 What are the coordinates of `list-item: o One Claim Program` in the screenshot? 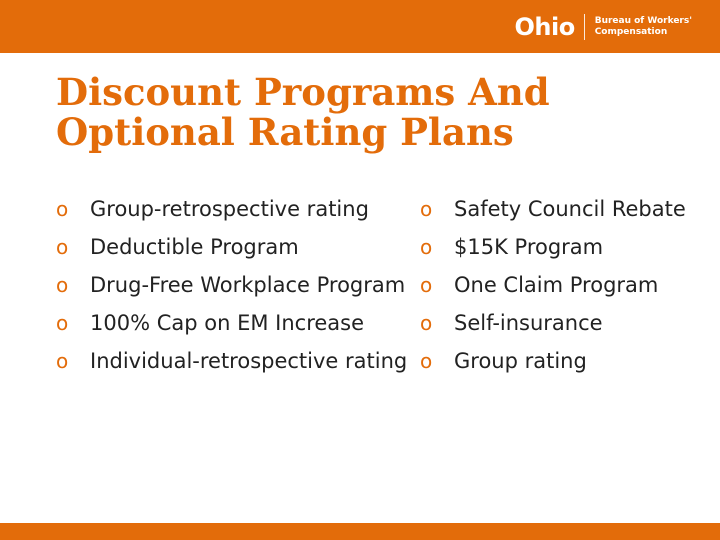 It's located at (565, 285).